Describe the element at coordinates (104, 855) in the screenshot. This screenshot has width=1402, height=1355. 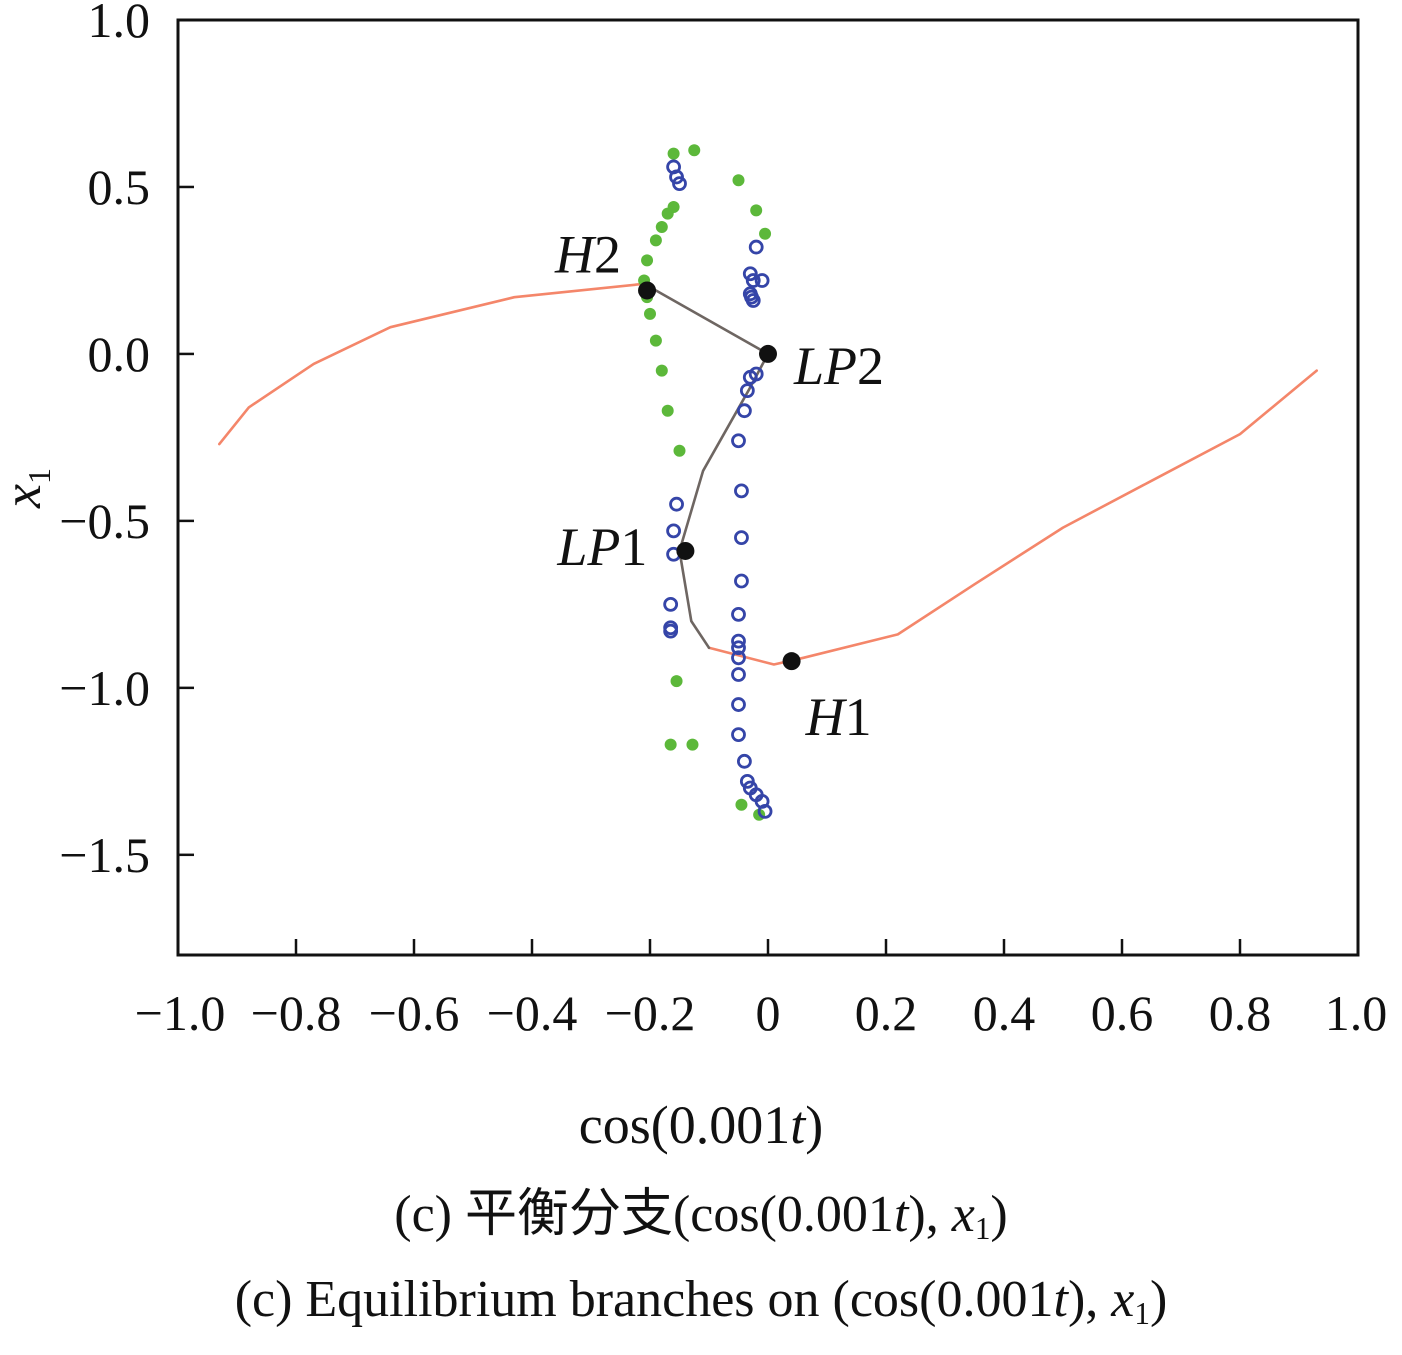
I see `y-tick-label: −1.5` at that location.